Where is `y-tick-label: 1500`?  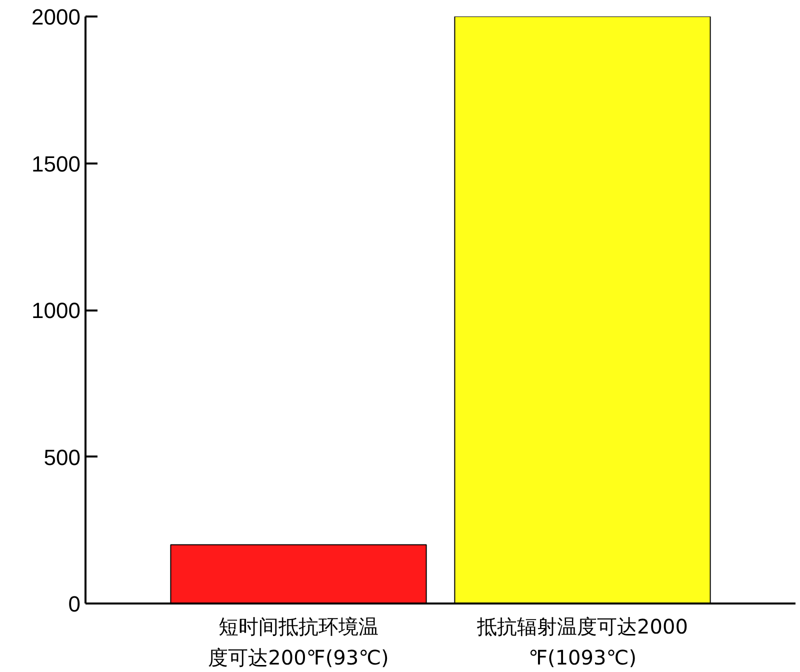 y-tick-label: 1500 is located at coordinates (56, 163).